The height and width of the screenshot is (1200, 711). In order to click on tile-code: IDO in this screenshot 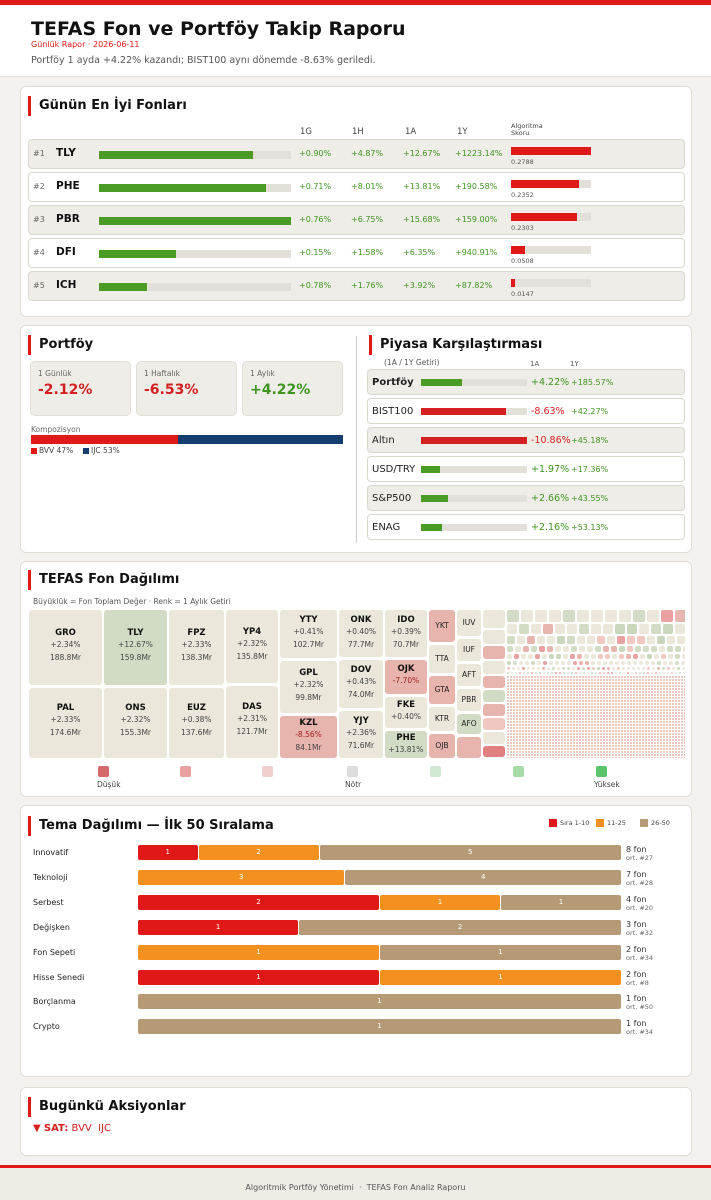, I will do `click(406, 620)`.